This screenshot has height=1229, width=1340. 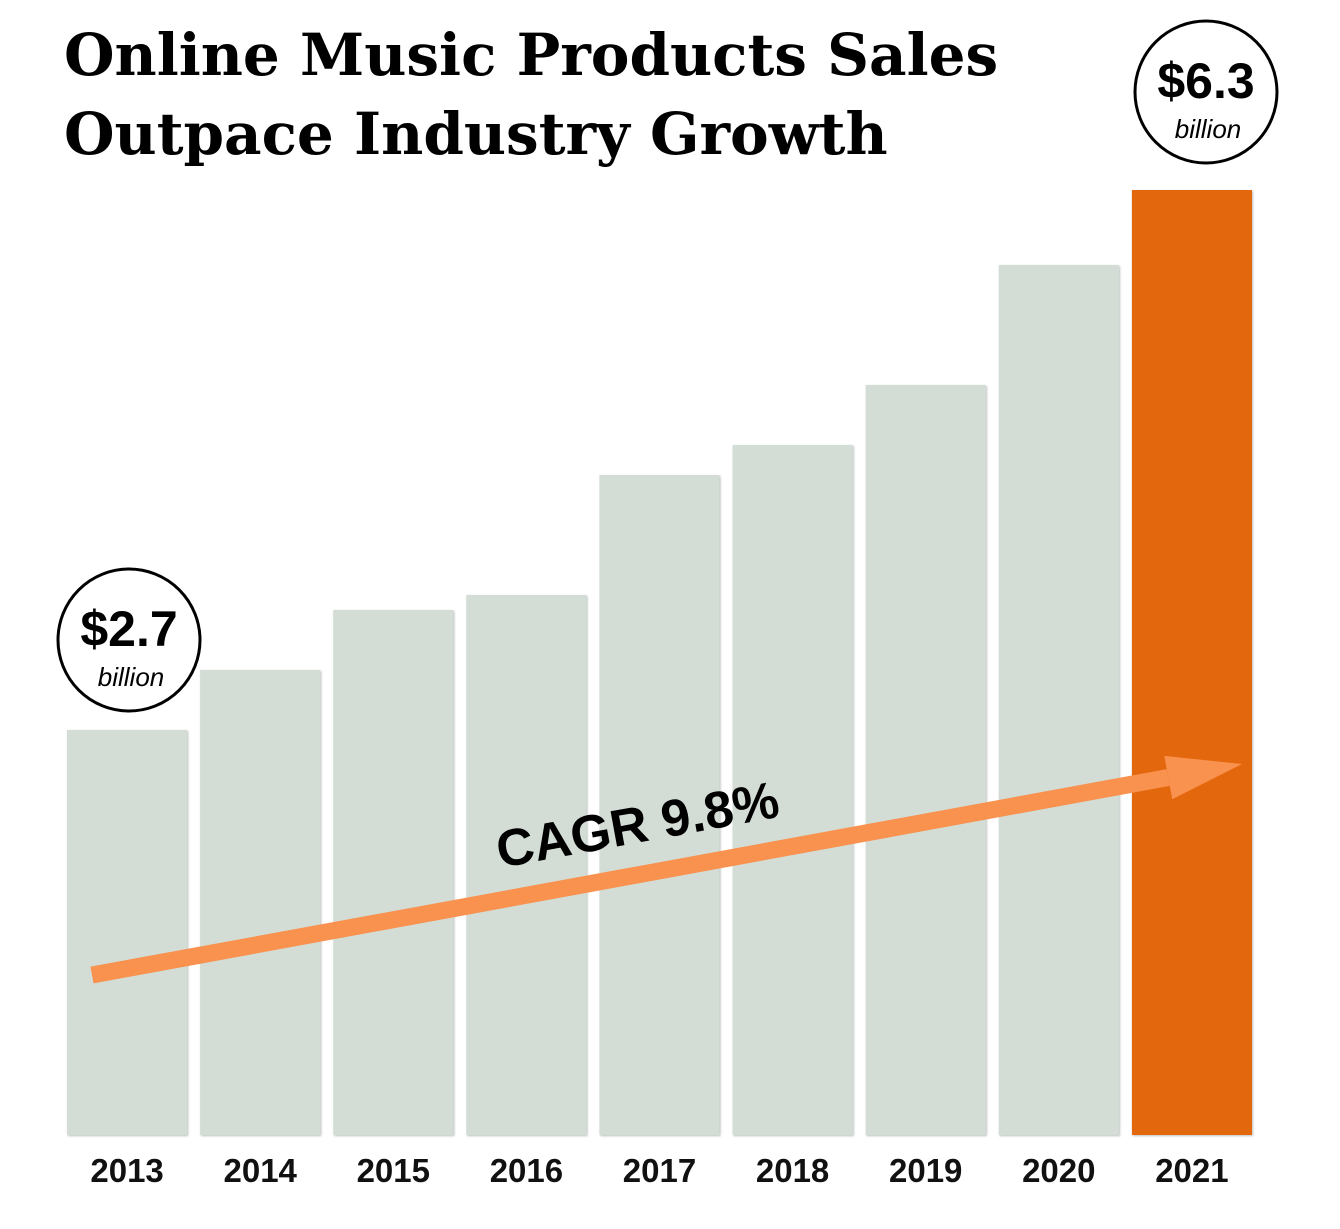 What do you see at coordinates (126, 1170) in the screenshot?
I see `x-tick-label-2013: 2013` at bounding box center [126, 1170].